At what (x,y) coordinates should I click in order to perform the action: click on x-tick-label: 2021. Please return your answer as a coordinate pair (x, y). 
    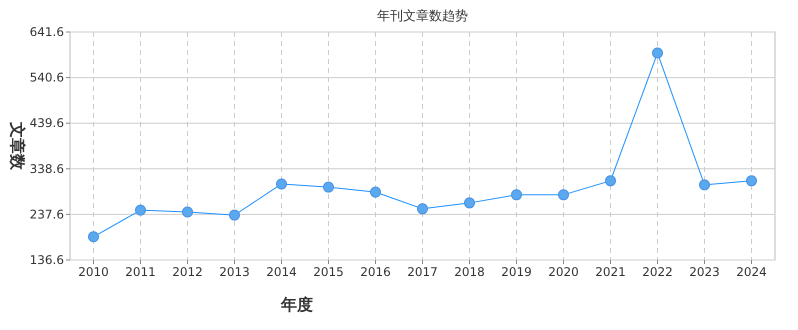
    Looking at the image, I should click on (610, 272).